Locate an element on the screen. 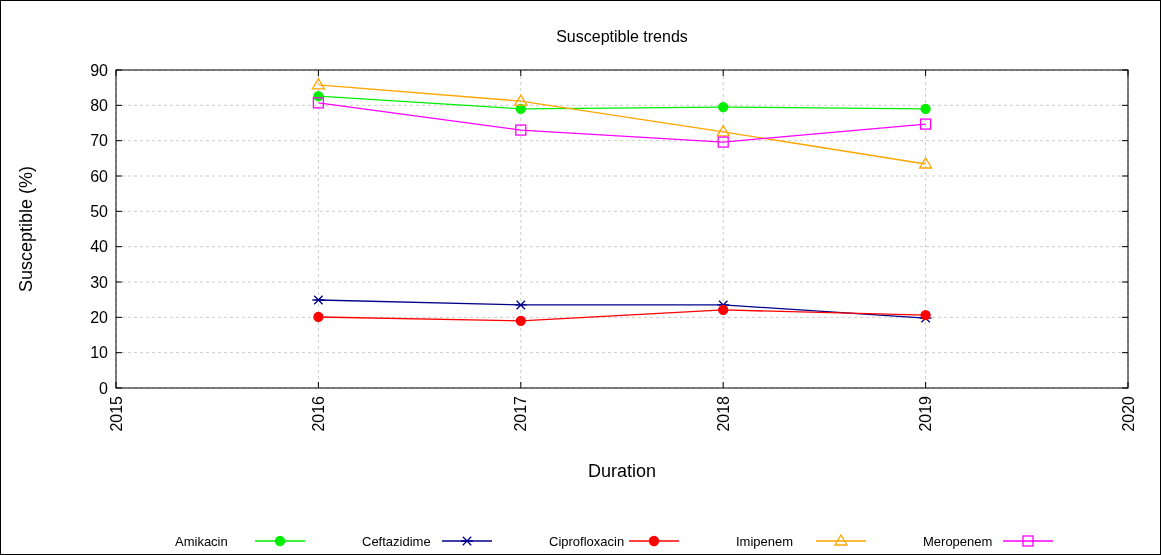 The image size is (1161, 555). x-tick-label: 2020 is located at coordinates (1128, 413).